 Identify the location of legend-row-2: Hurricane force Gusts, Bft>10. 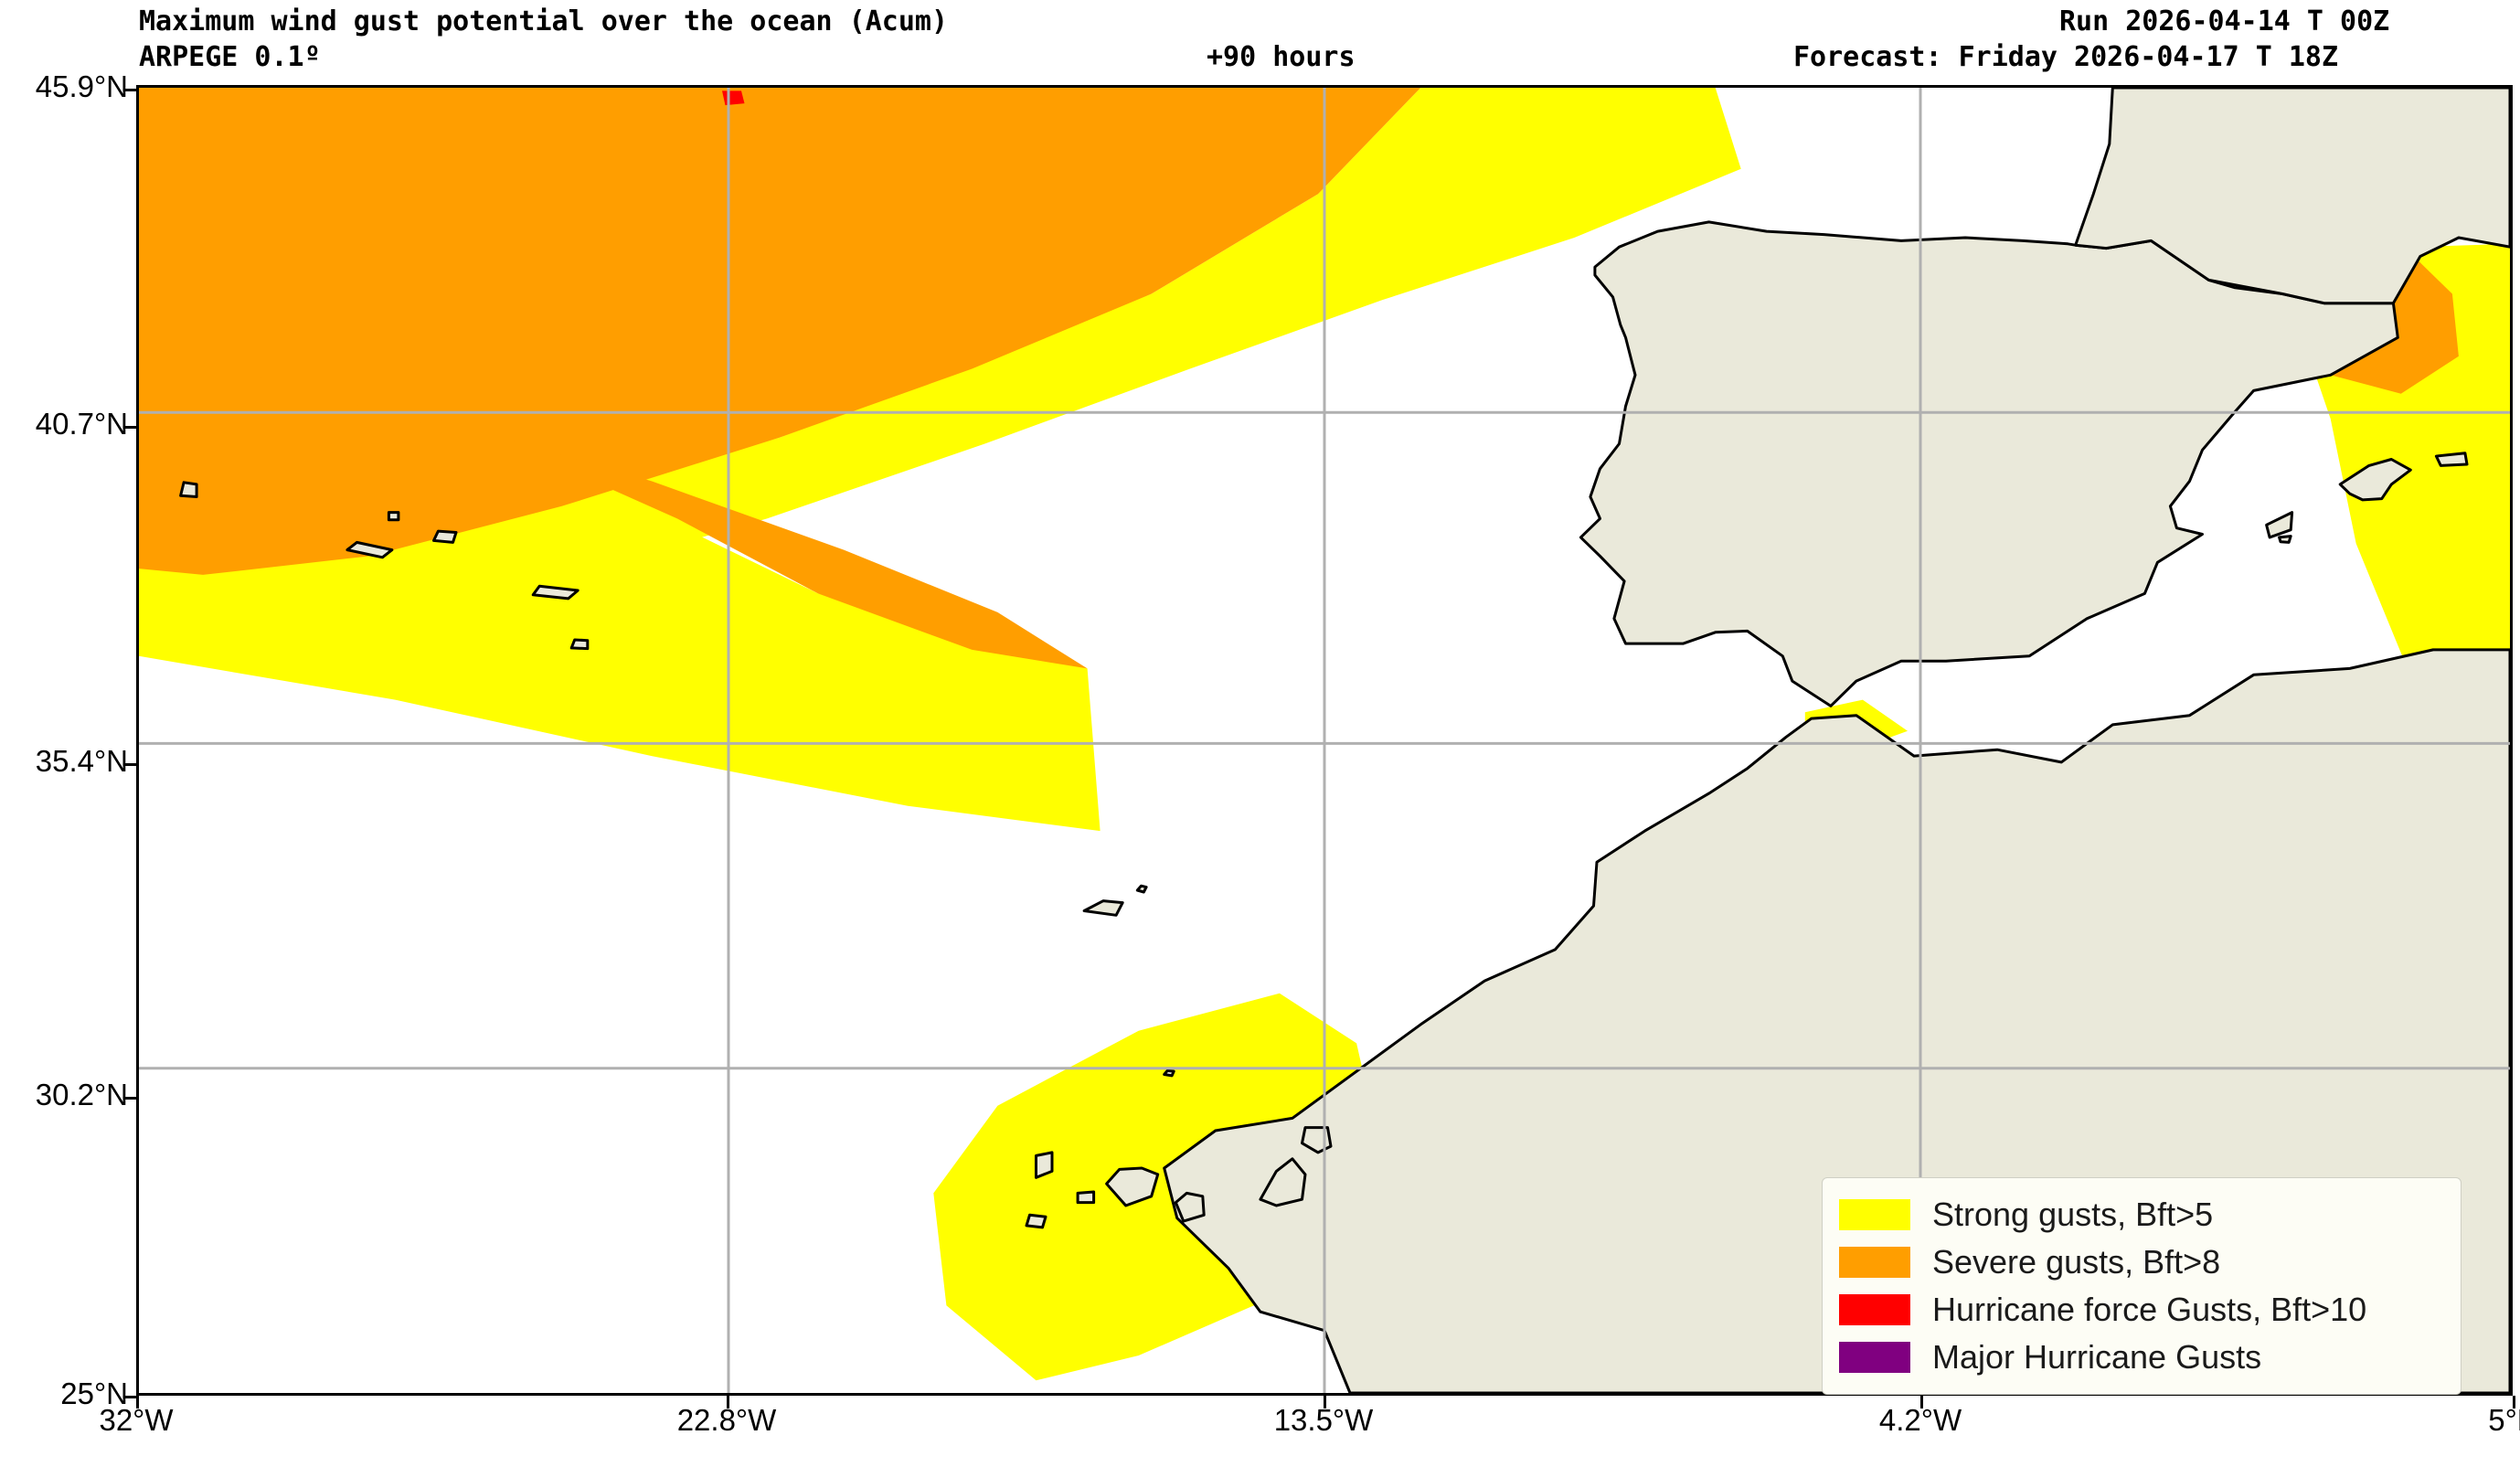
(2140, 1310).